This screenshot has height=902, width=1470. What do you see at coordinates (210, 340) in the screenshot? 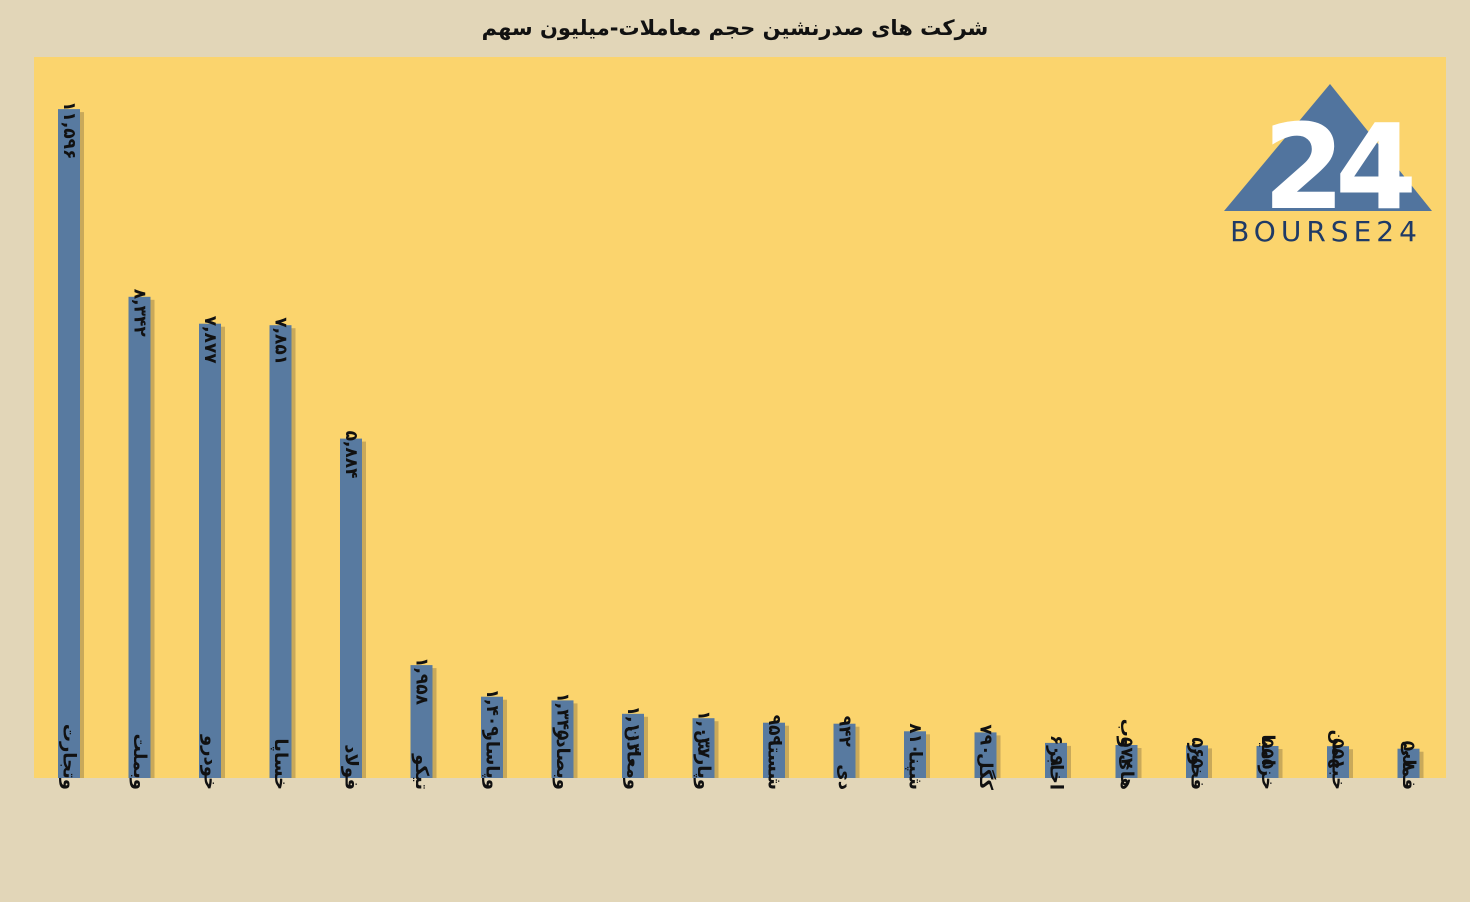
I see `data-label: ۷,۸۷۷` at bounding box center [210, 340].